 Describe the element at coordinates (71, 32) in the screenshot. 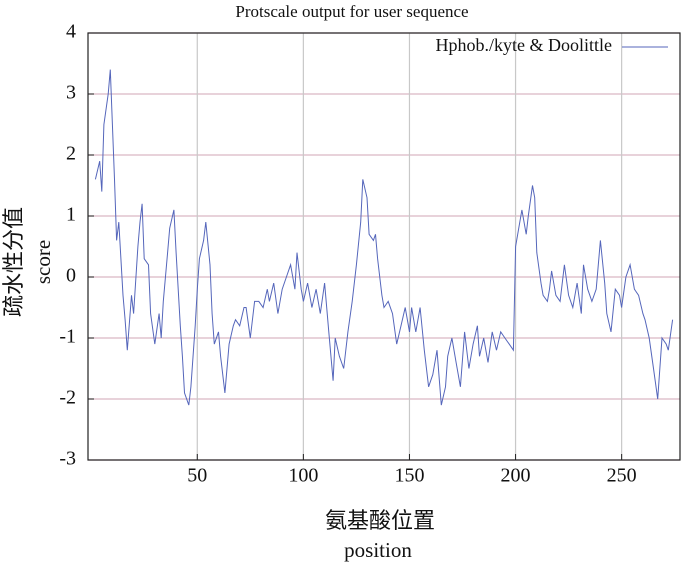

I see `y-tick-label: 4` at that location.